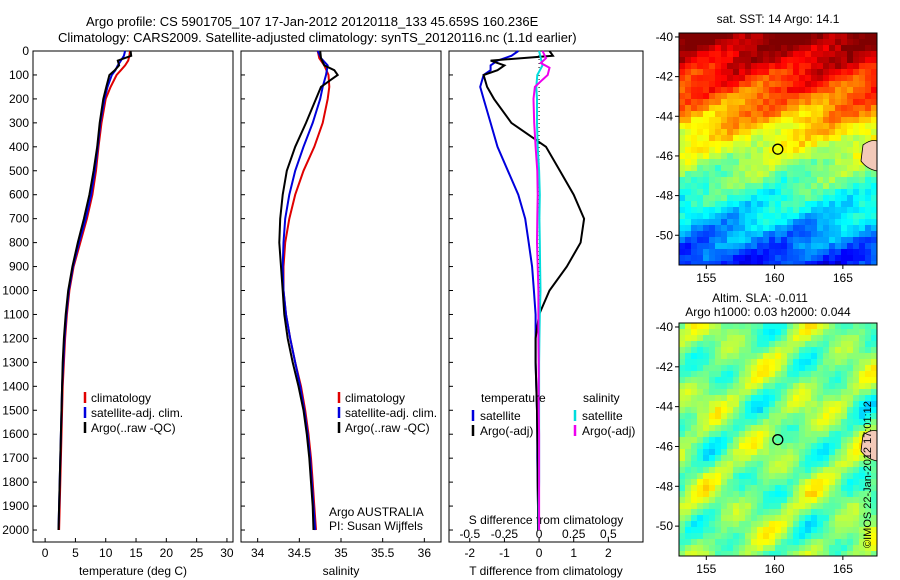 This screenshot has height=580, width=900. What do you see at coordinates (425, 553) in the screenshot?
I see `salinity-xtick-label: 36` at bounding box center [425, 553].